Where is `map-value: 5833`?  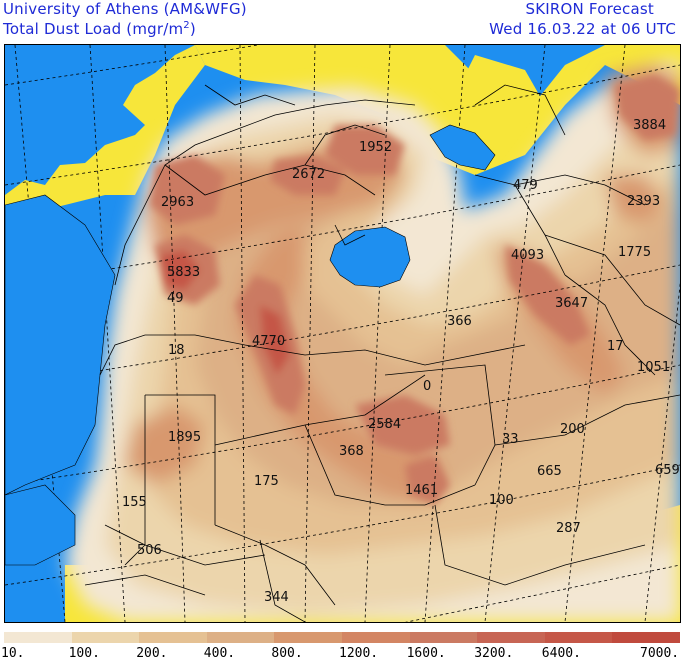
map-value: 5833 is located at coordinates (183, 272).